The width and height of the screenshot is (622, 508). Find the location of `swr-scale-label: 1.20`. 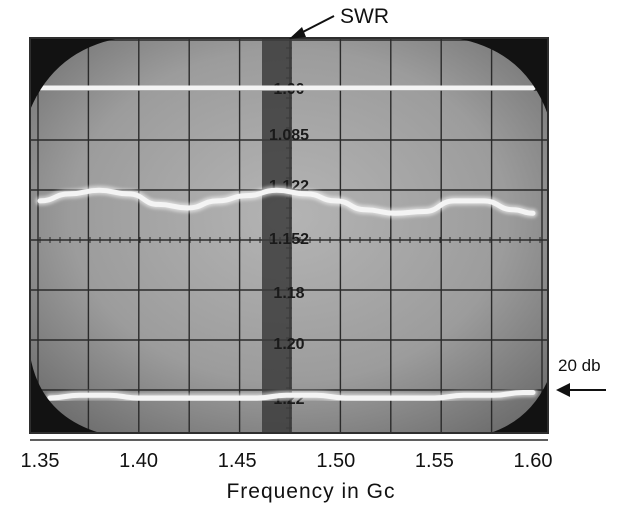

swr-scale-label: 1.20 is located at coordinates (288, 344).